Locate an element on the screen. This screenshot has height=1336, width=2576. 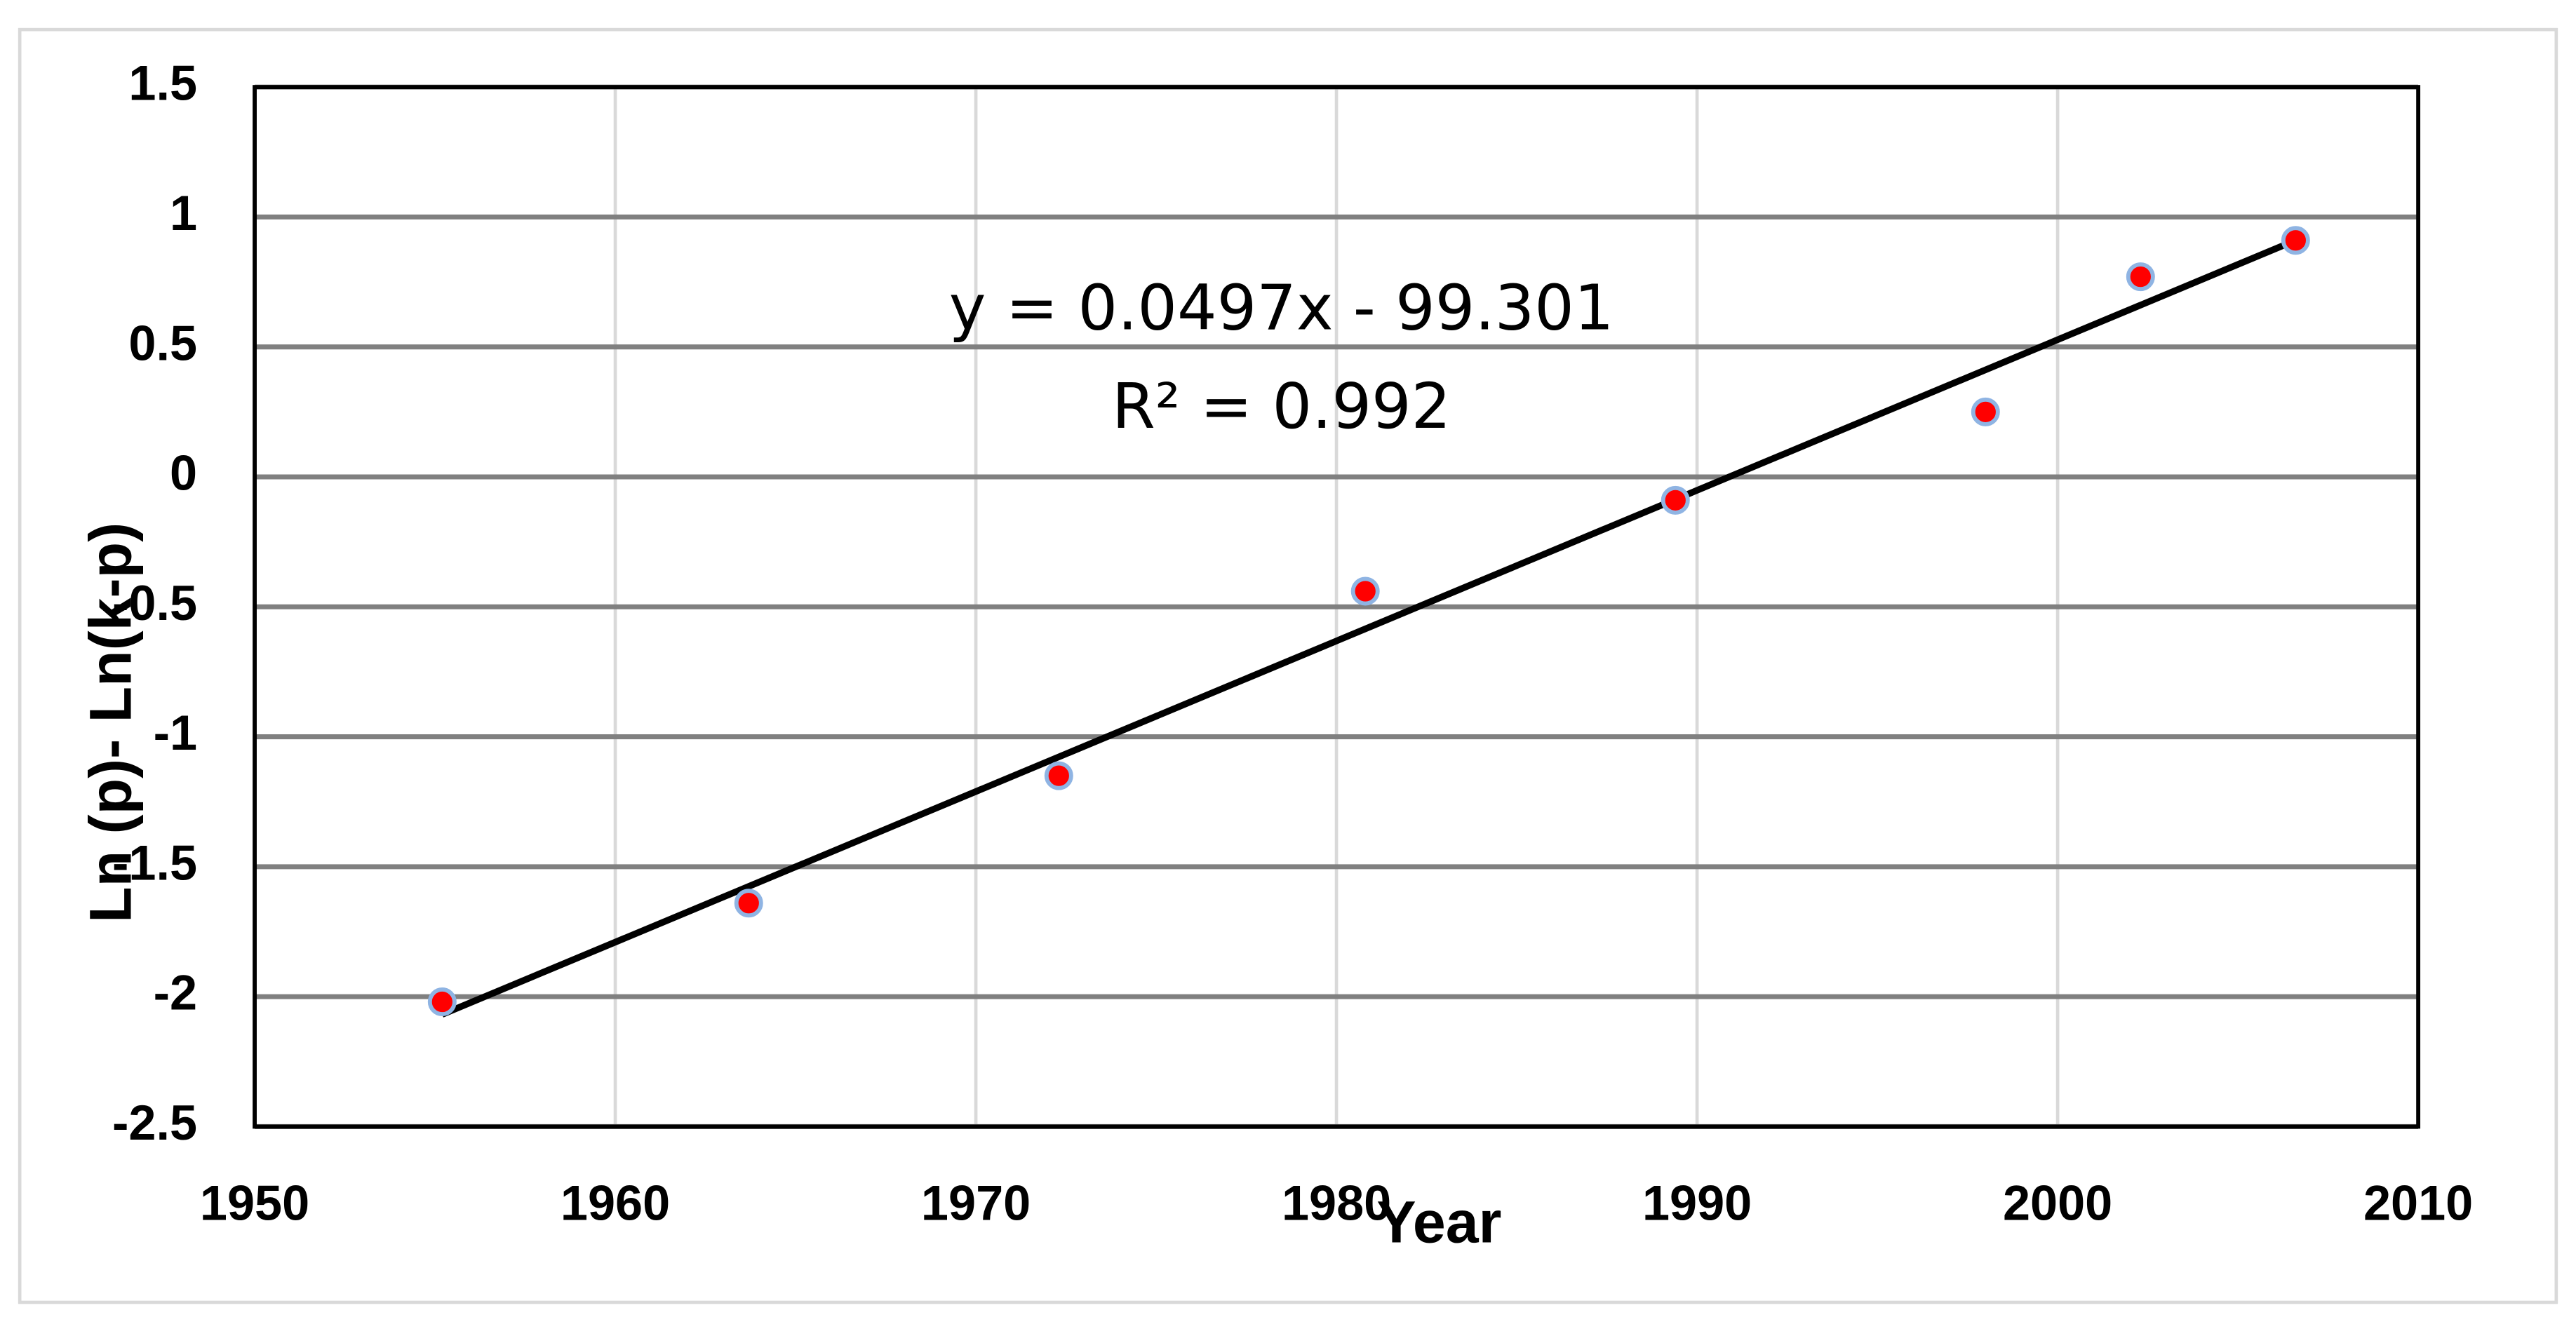
y-axis-title: Ln (p)- Ln(k-p) is located at coordinates (110, 722).